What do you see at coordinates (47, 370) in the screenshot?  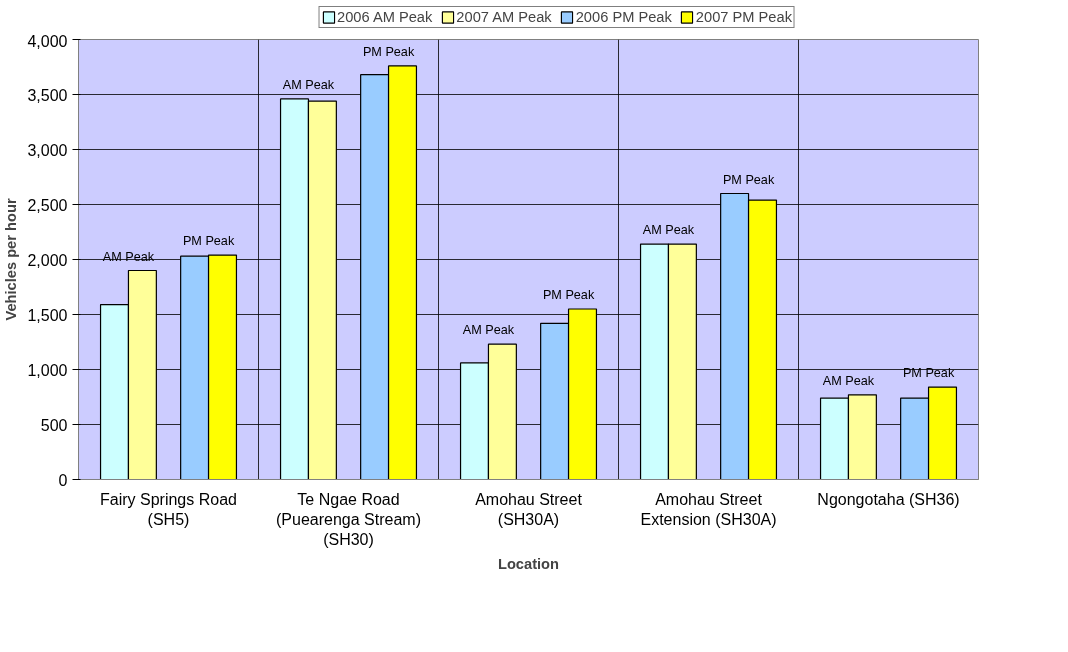 I see `y-tick-label: 1,000` at bounding box center [47, 370].